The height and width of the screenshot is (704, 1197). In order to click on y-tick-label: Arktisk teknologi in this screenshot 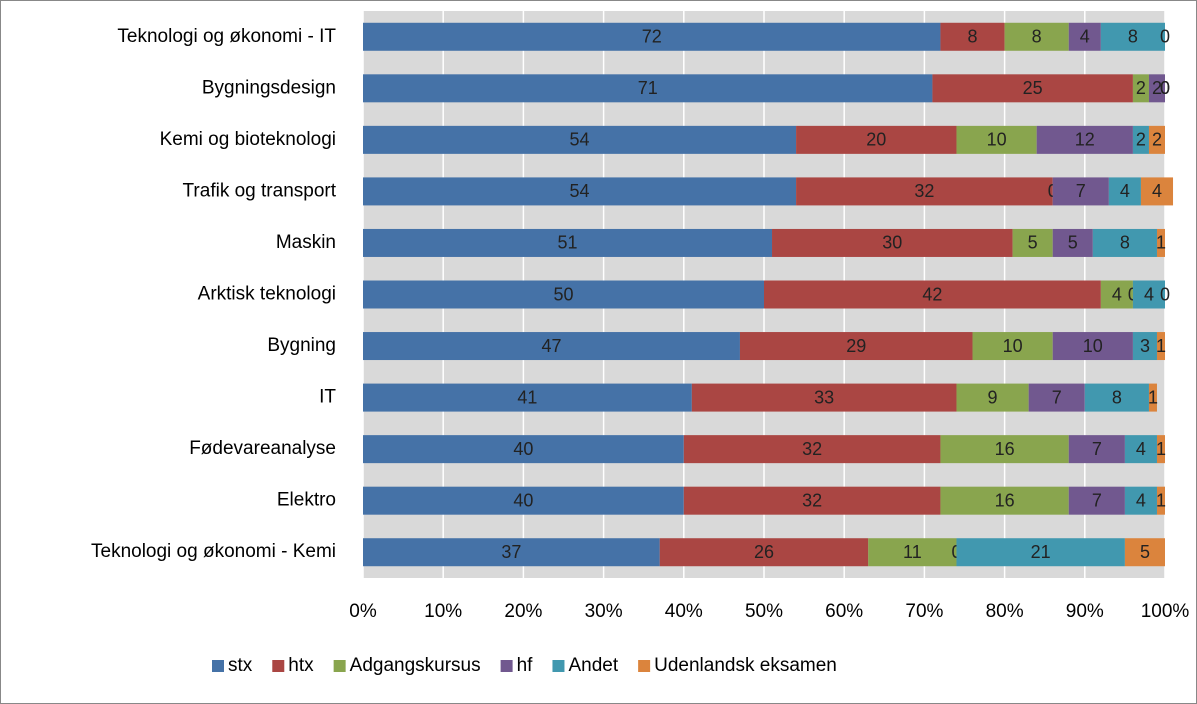, I will do `click(267, 294)`.